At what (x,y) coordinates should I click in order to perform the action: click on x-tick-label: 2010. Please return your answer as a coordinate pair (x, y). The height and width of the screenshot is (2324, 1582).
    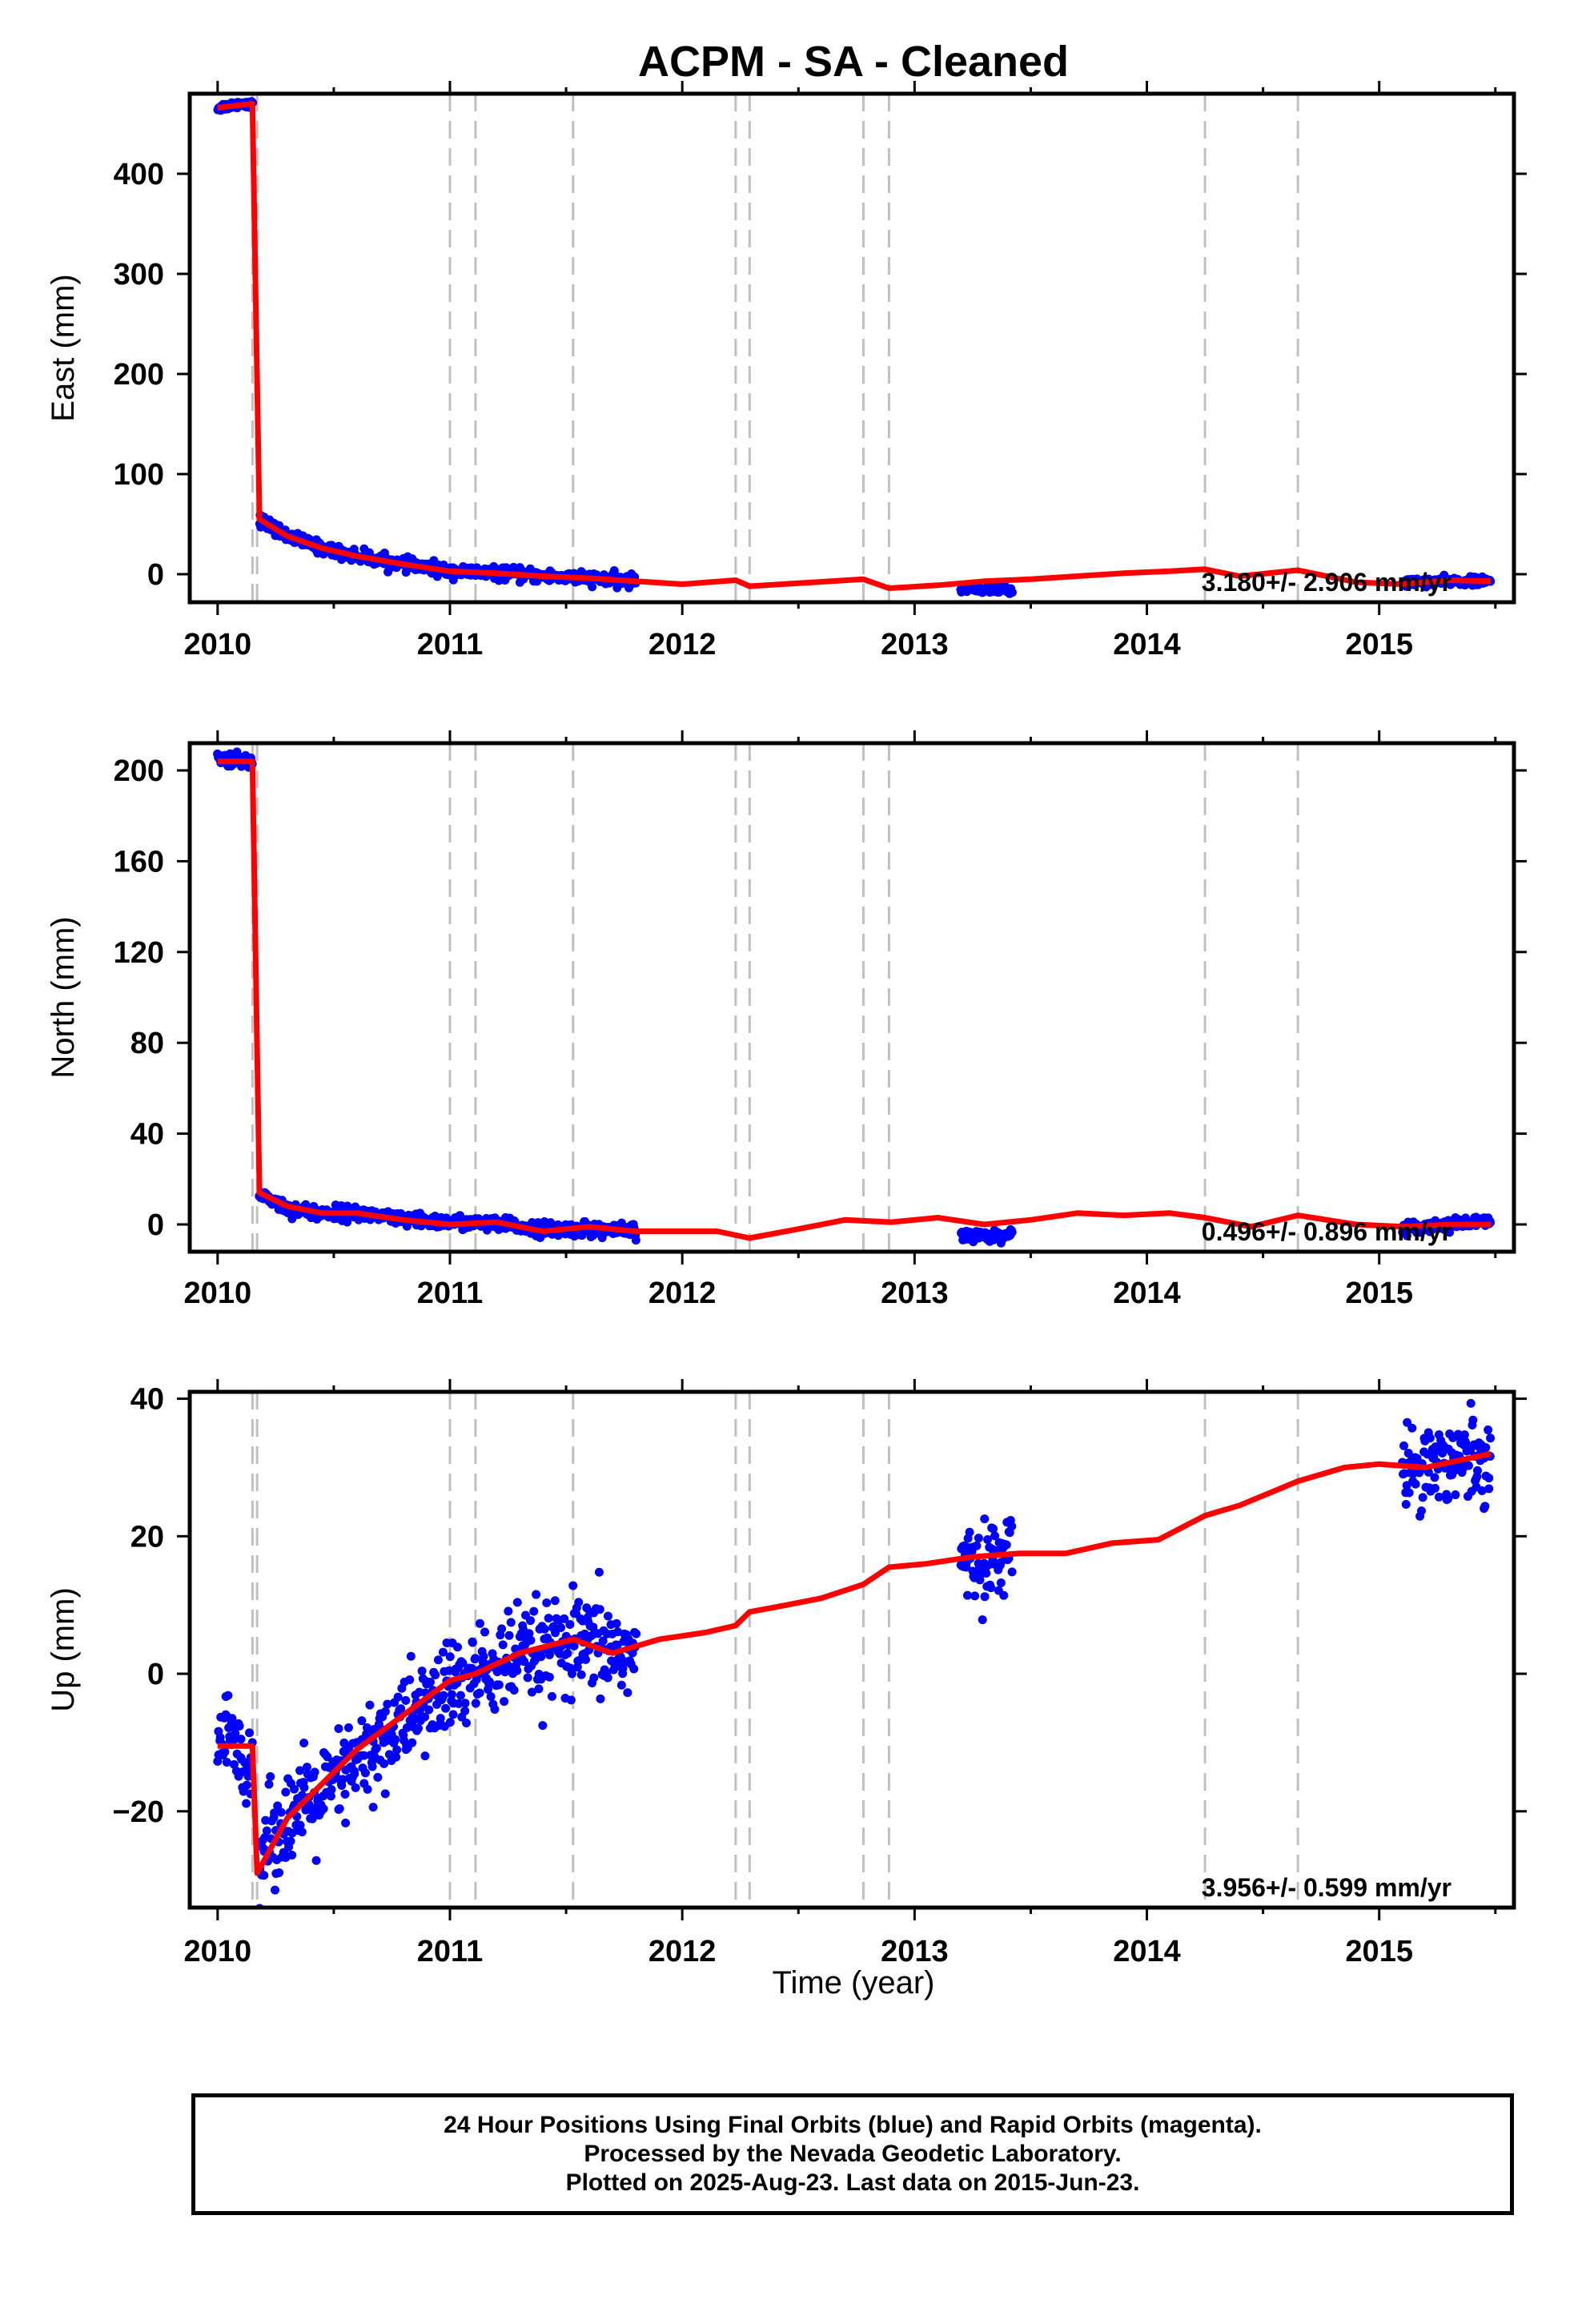
    Looking at the image, I should click on (218, 1294).